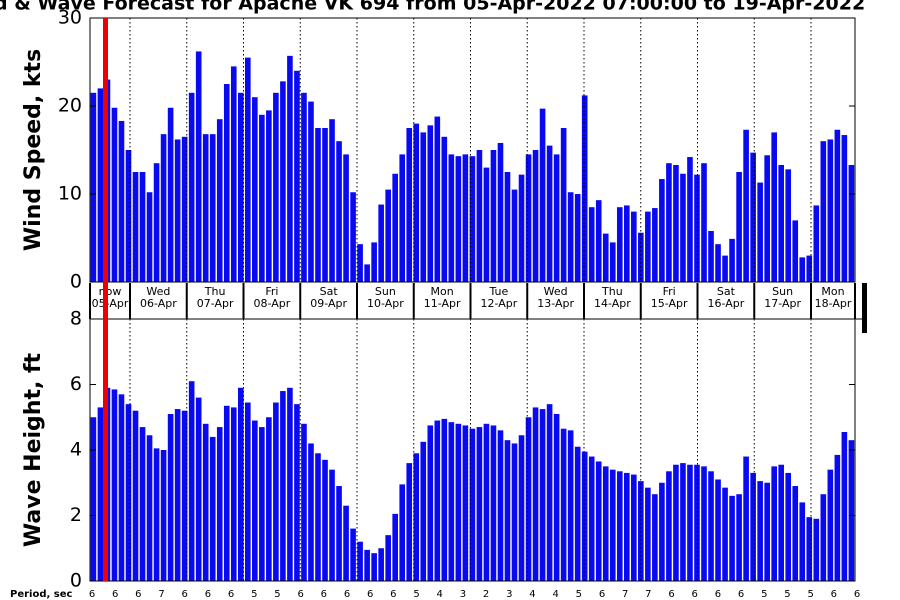  Describe the element at coordinates (76, 384) in the screenshot. I see `y-tick-label: 6` at that location.